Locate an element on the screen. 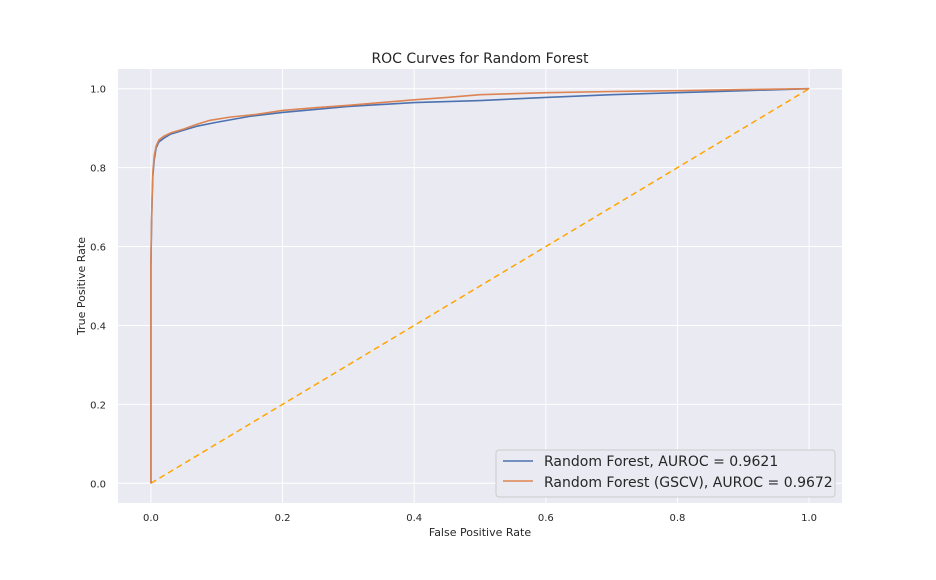 The height and width of the screenshot is (580, 936). legend-label-random-forest: Random Forest, AUROC = 0.9621 is located at coordinates (661, 462).